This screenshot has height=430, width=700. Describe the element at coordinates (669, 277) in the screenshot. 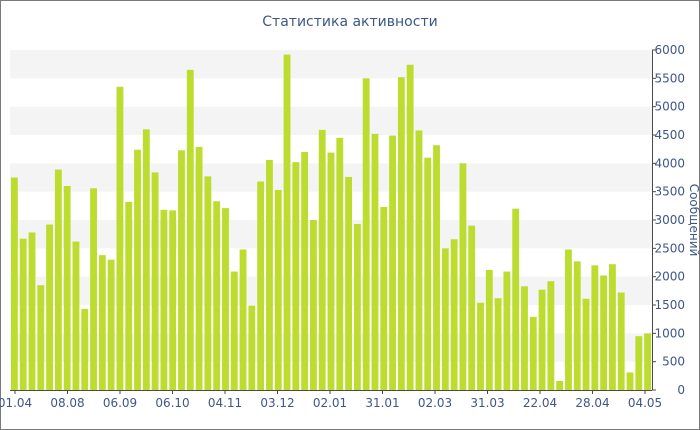

I see `y-tick-label: 2000` at that location.